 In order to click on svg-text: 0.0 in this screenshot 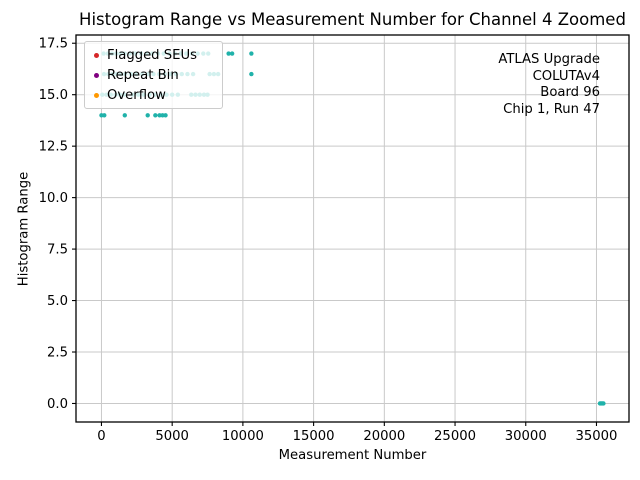, I will do `click(57, 404)`.